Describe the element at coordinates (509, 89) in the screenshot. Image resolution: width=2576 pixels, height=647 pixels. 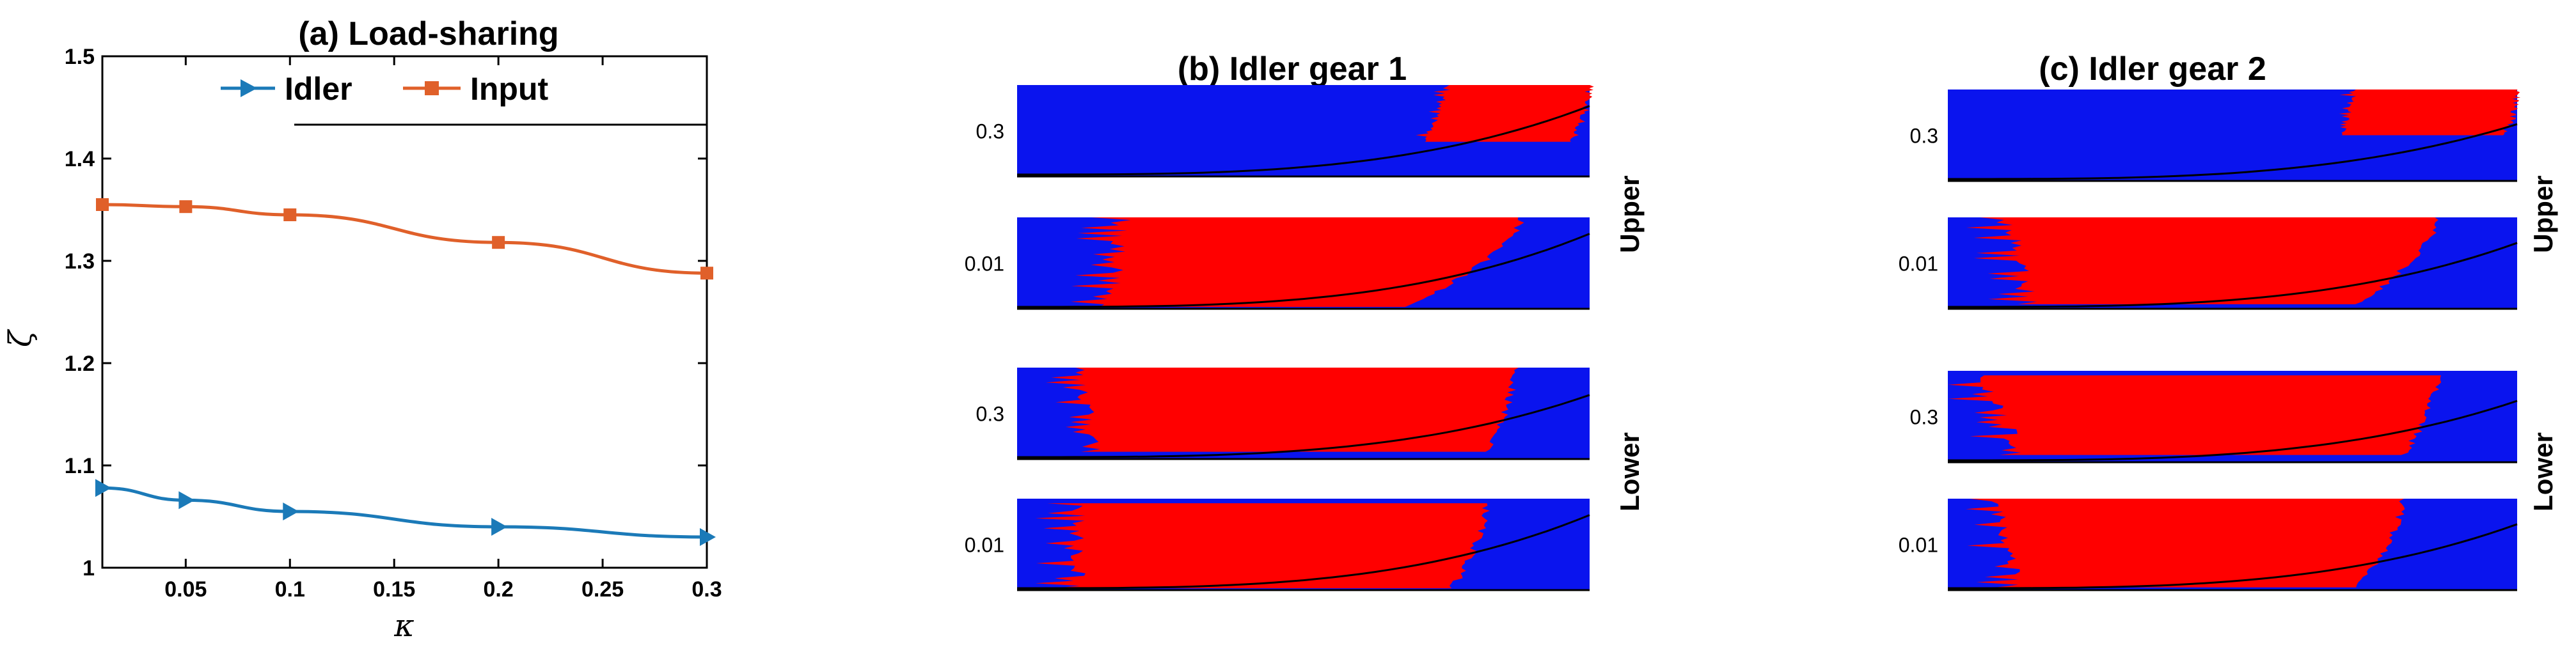
I see `legend-label-input: Input` at that location.